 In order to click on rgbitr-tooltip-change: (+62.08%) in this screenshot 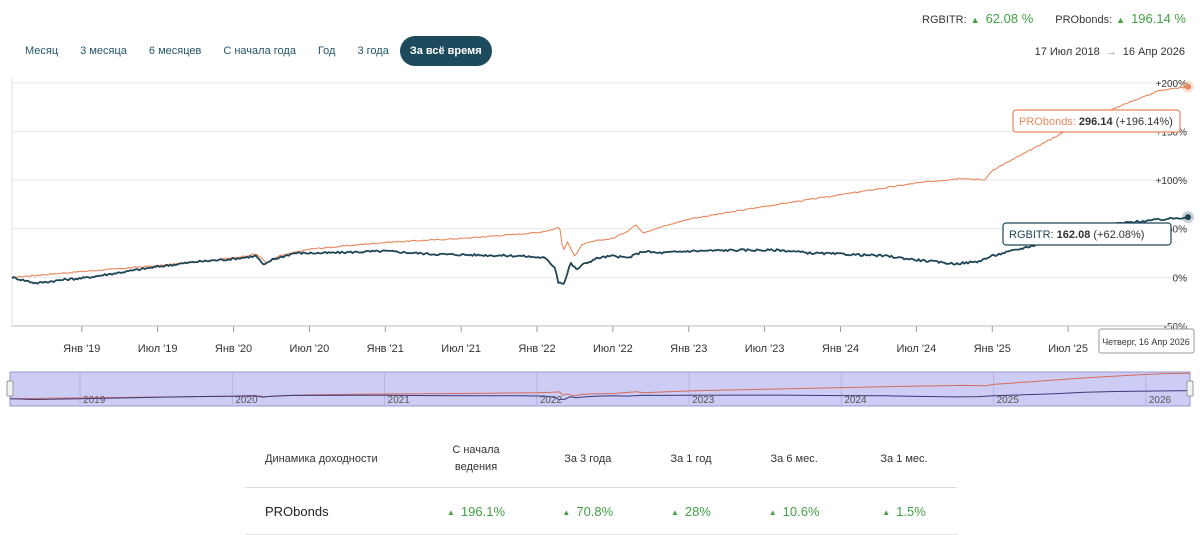, I will do `click(1118, 235)`.